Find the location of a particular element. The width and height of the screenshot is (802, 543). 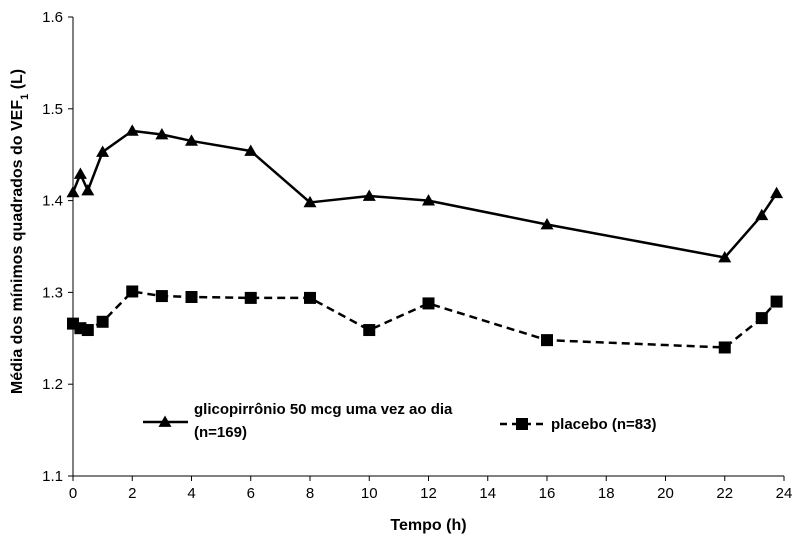

y-axis-title-unit: (L) is located at coordinates (17, 81).